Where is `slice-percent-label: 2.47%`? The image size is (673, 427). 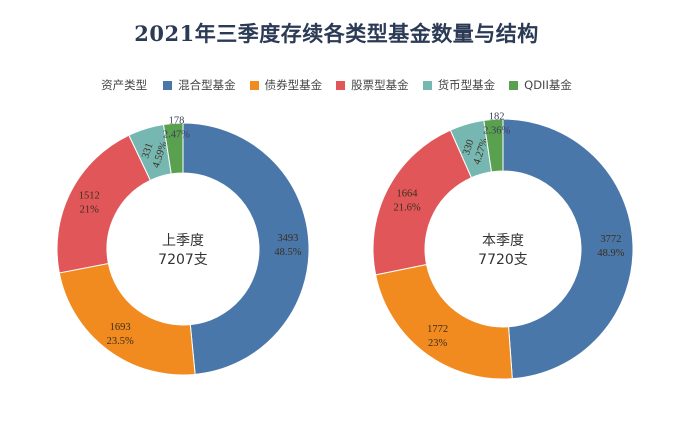
slice-percent-label: 2.47% is located at coordinates (176, 134).